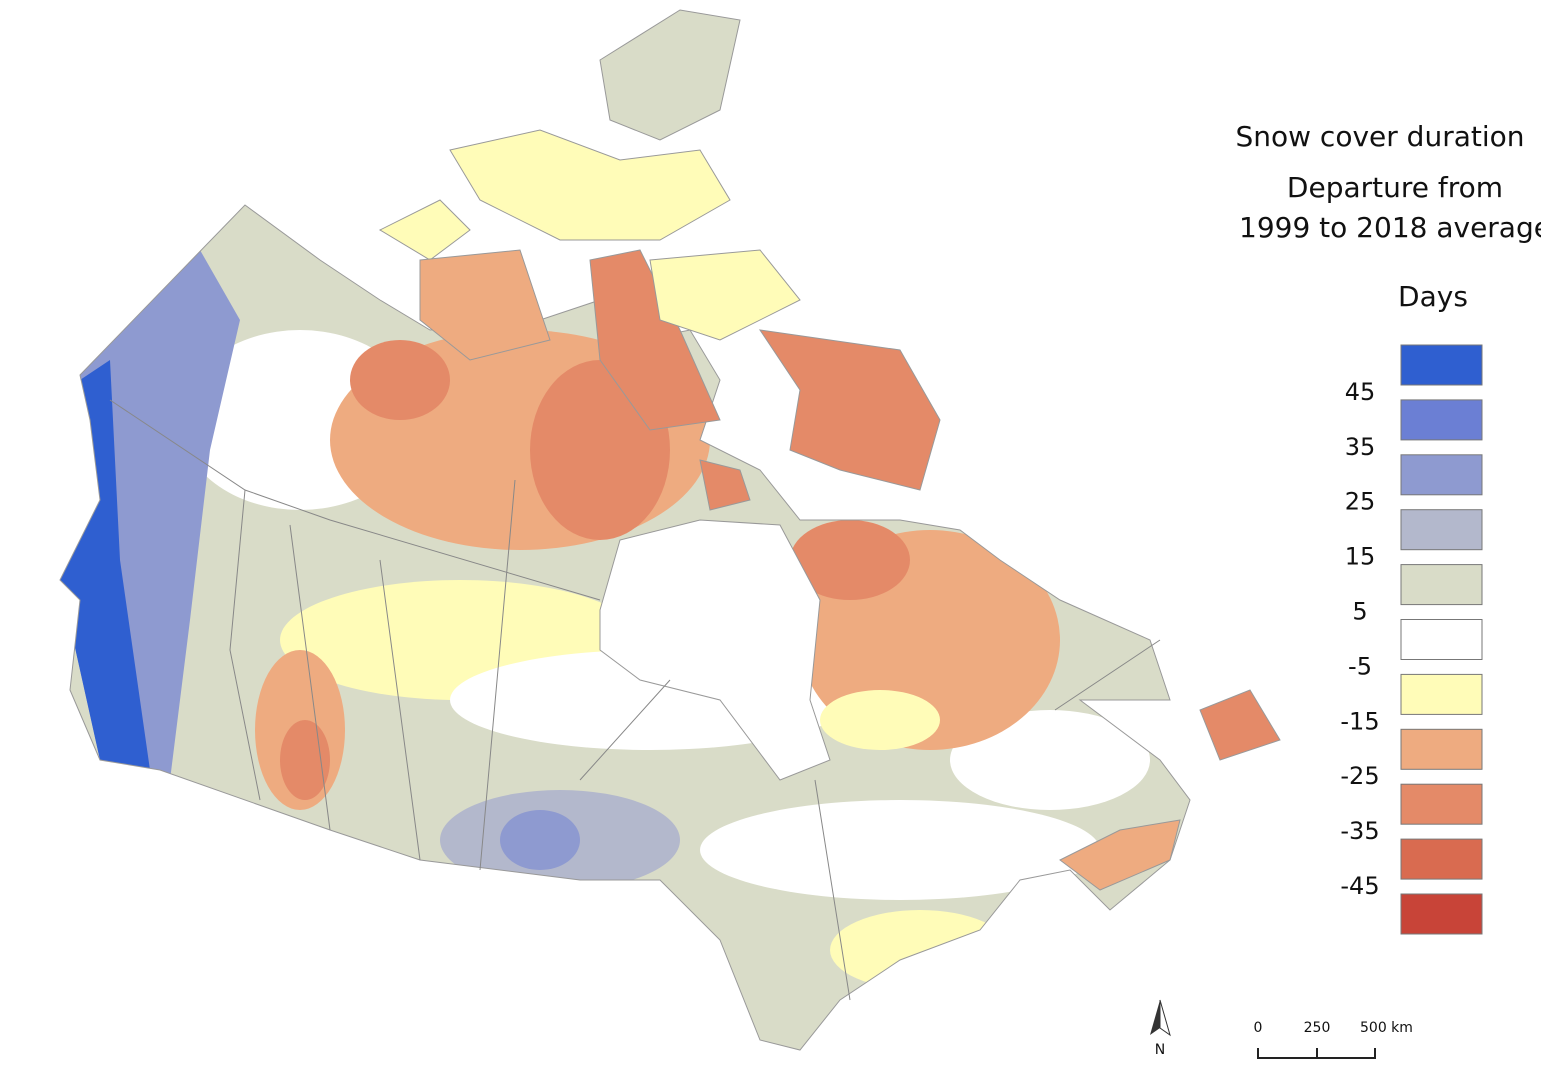  I want to click on legend-label: 5, so click(1359, 612).